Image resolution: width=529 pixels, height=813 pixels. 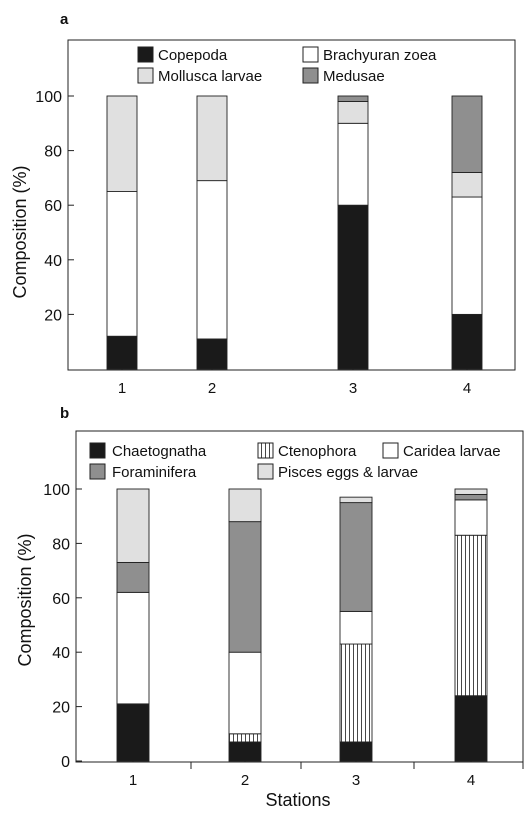 What do you see at coordinates (64, 413) in the screenshot?
I see `panel-b-label: b` at bounding box center [64, 413].